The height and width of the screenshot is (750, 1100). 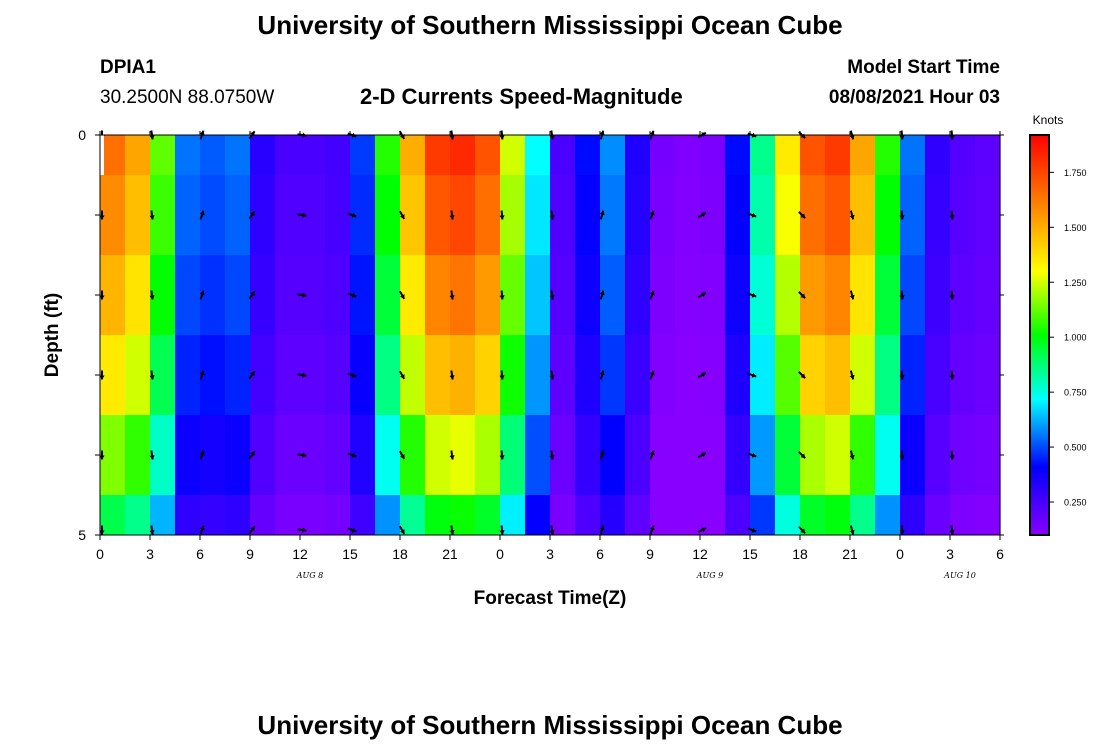 What do you see at coordinates (1075, 283) in the screenshot?
I see `colorbar-tick-label: 1.250` at bounding box center [1075, 283].